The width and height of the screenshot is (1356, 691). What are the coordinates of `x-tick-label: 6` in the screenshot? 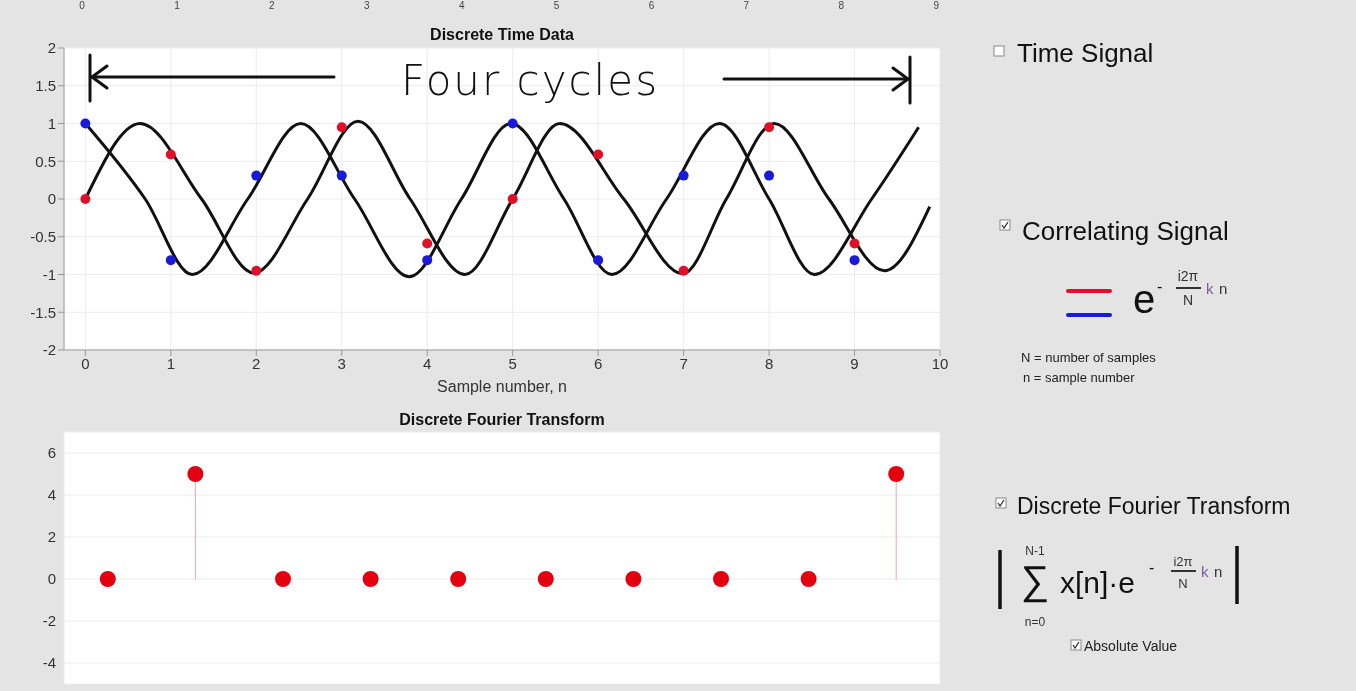 It's located at (598, 363).